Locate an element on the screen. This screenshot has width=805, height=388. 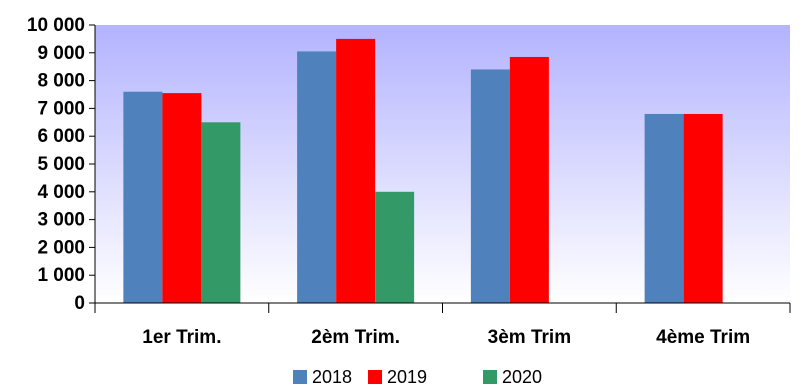
legend-label-2020: 2020 is located at coordinates (522, 377).